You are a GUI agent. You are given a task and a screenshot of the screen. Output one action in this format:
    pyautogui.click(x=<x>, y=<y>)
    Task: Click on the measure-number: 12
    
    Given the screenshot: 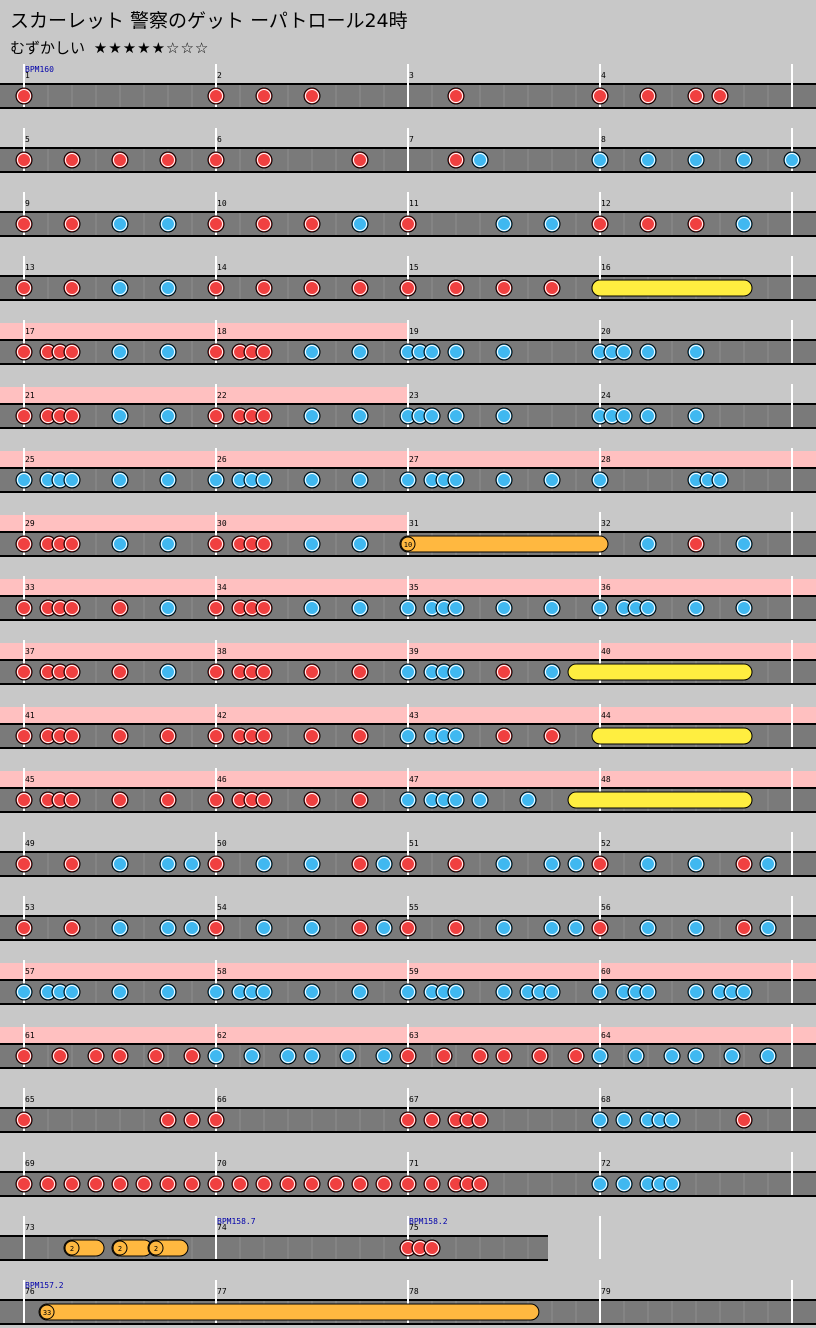 What is the action you would take?
    pyautogui.click(x=606, y=203)
    